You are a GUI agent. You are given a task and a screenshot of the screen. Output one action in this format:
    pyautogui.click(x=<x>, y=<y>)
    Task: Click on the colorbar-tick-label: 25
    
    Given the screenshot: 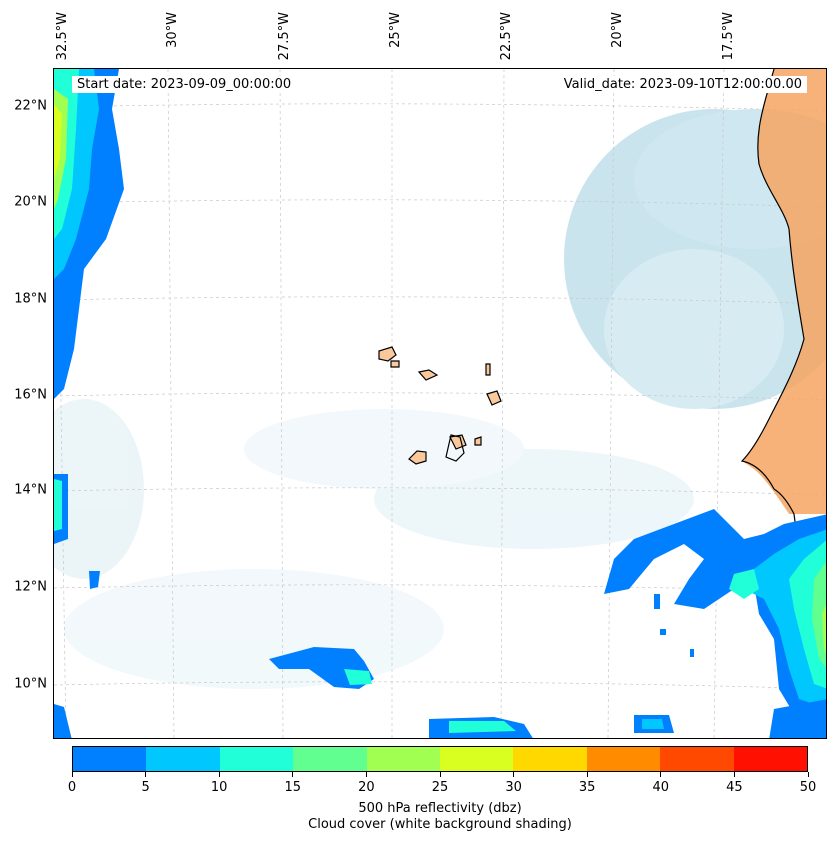 What is the action you would take?
    pyautogui.click(x=440, y=787)
    